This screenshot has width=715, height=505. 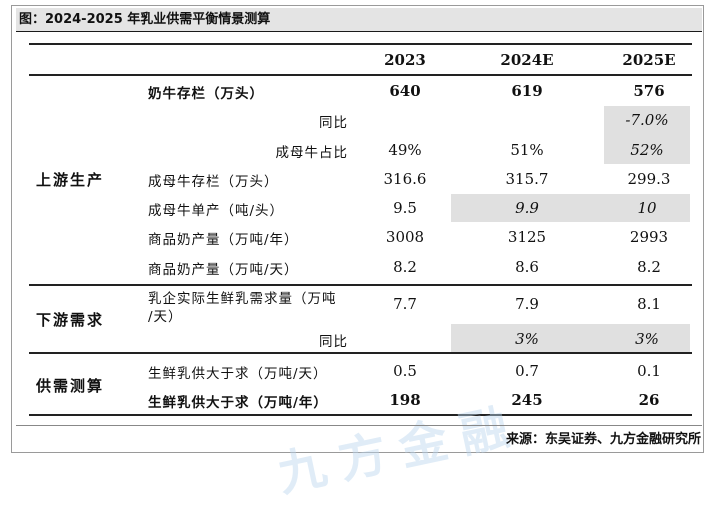 What do you see at coordinates (649, 371) in the screenshot?
I see `cell-surplus-day-2025e: 0.1` at bounding box center [649, 371].